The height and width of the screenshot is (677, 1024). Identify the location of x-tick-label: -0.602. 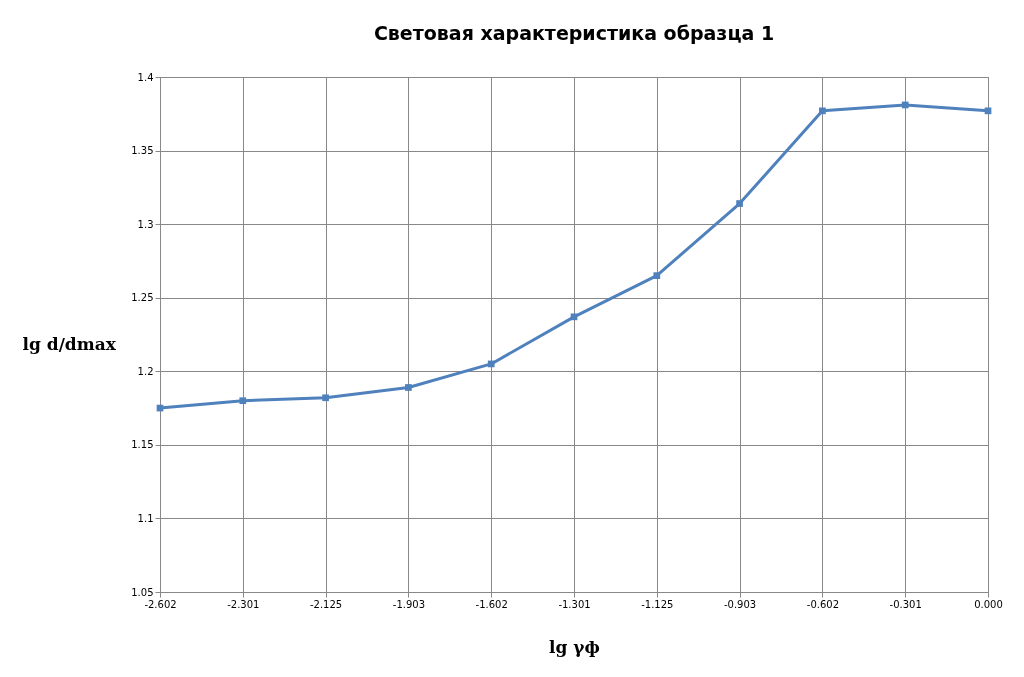
(823, 604).